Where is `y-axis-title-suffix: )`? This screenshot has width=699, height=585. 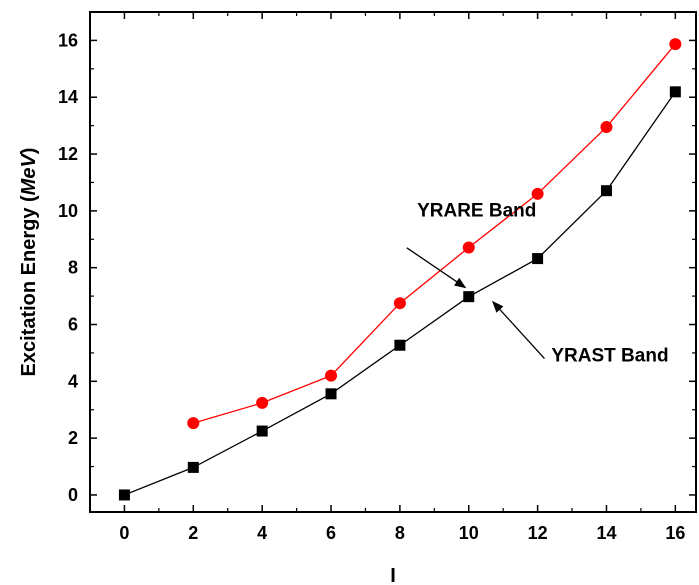 y-axis-title-suffix: ) is located at coordinates (29, 151).